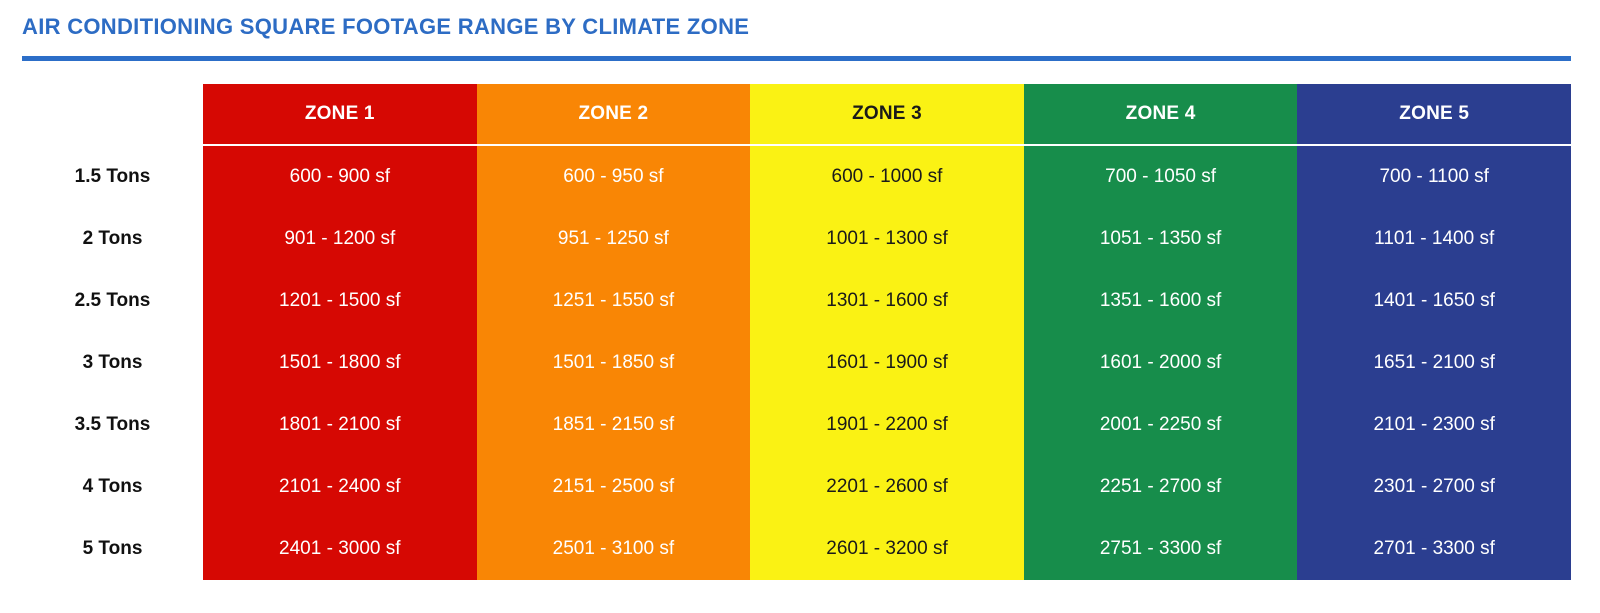 The height and width of the screenshot is (613, 1600). Describe the element at coordinates (887, 549) in the screenshot. I see `table-cell: 2601 - 3200 sf` at that location.